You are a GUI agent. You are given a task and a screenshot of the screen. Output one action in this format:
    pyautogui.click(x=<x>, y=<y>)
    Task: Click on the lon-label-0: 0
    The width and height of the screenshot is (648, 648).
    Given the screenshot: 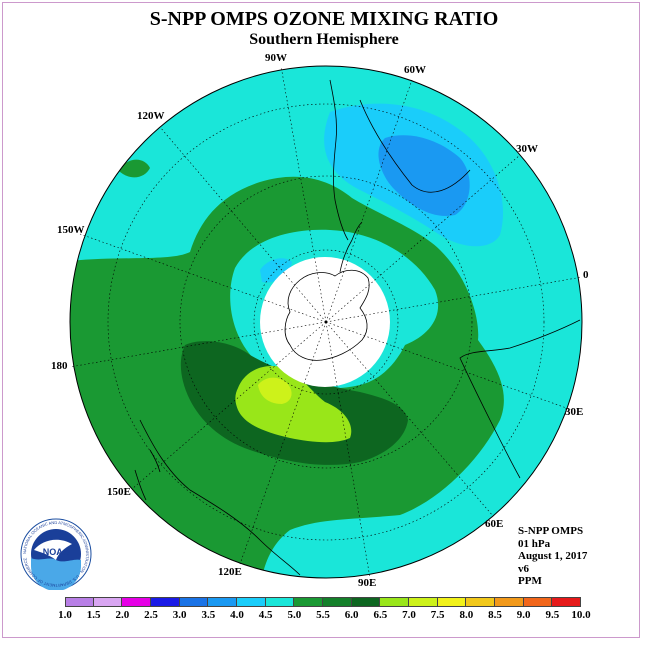 What is the action you would take?
    pyautogui.click(x=586, y=275)
    